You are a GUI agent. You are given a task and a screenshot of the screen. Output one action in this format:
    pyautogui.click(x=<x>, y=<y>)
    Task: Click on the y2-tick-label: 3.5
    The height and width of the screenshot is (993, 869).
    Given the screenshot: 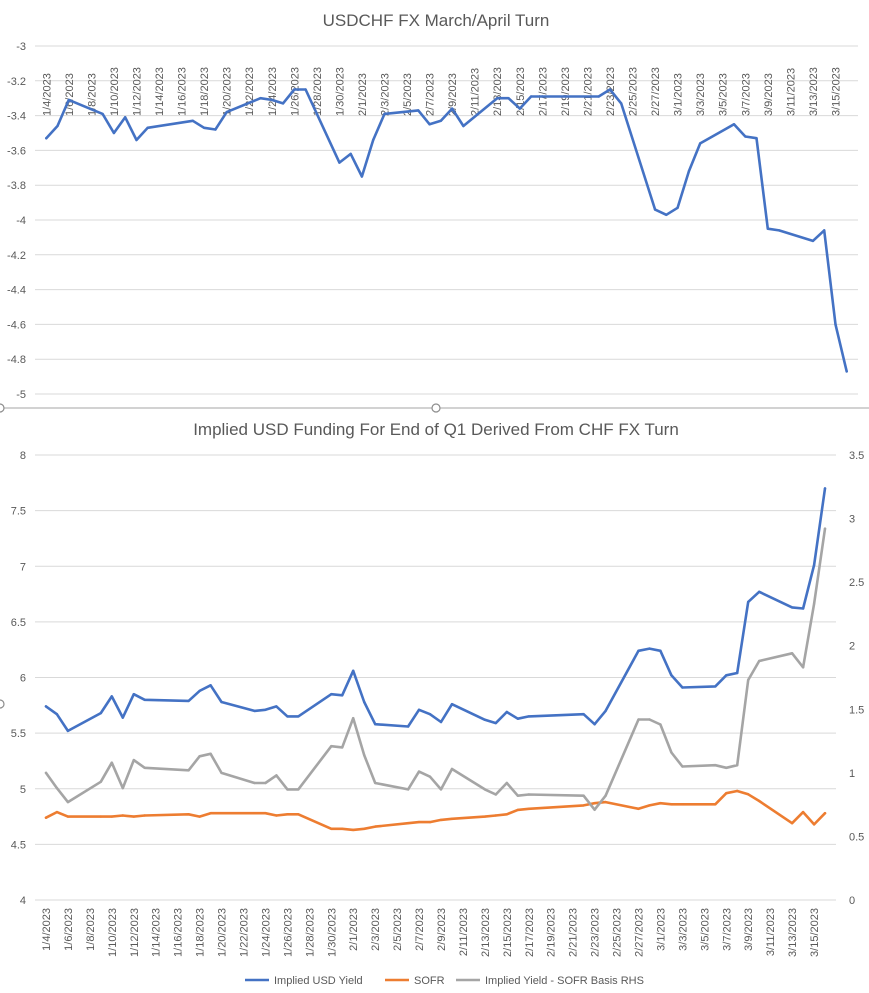 What is the action you would take?
    pyautogui.click(x=856, y=456)
    